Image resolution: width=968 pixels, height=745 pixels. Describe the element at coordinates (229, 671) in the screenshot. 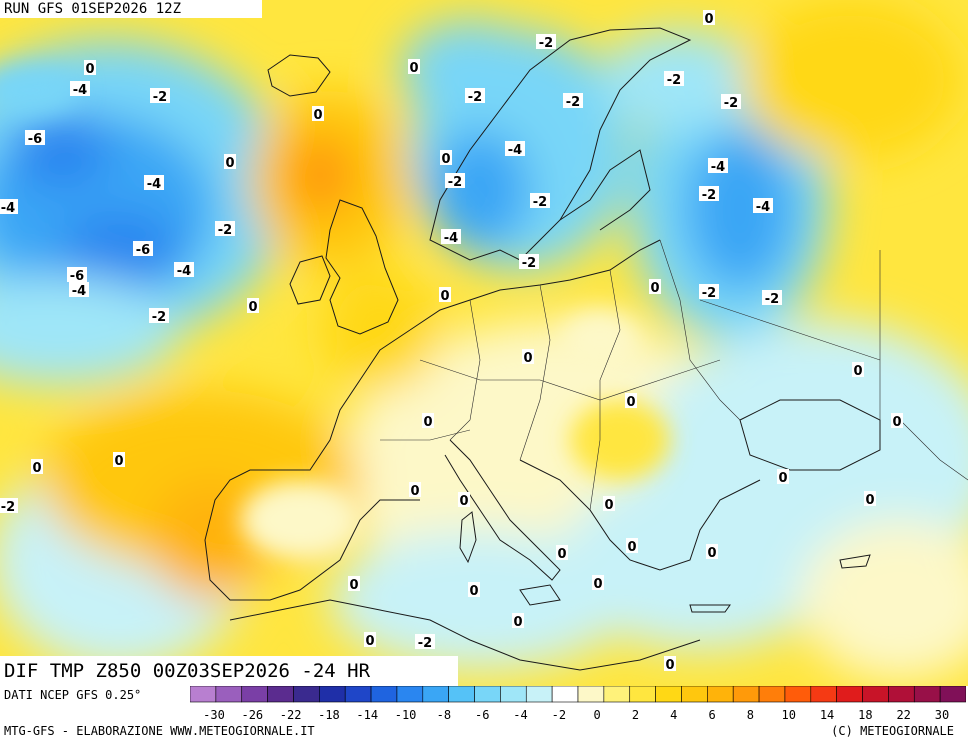

I see `product-label: DIF TMP Z850 00Z03SEP2026 -24 HR` at that location.